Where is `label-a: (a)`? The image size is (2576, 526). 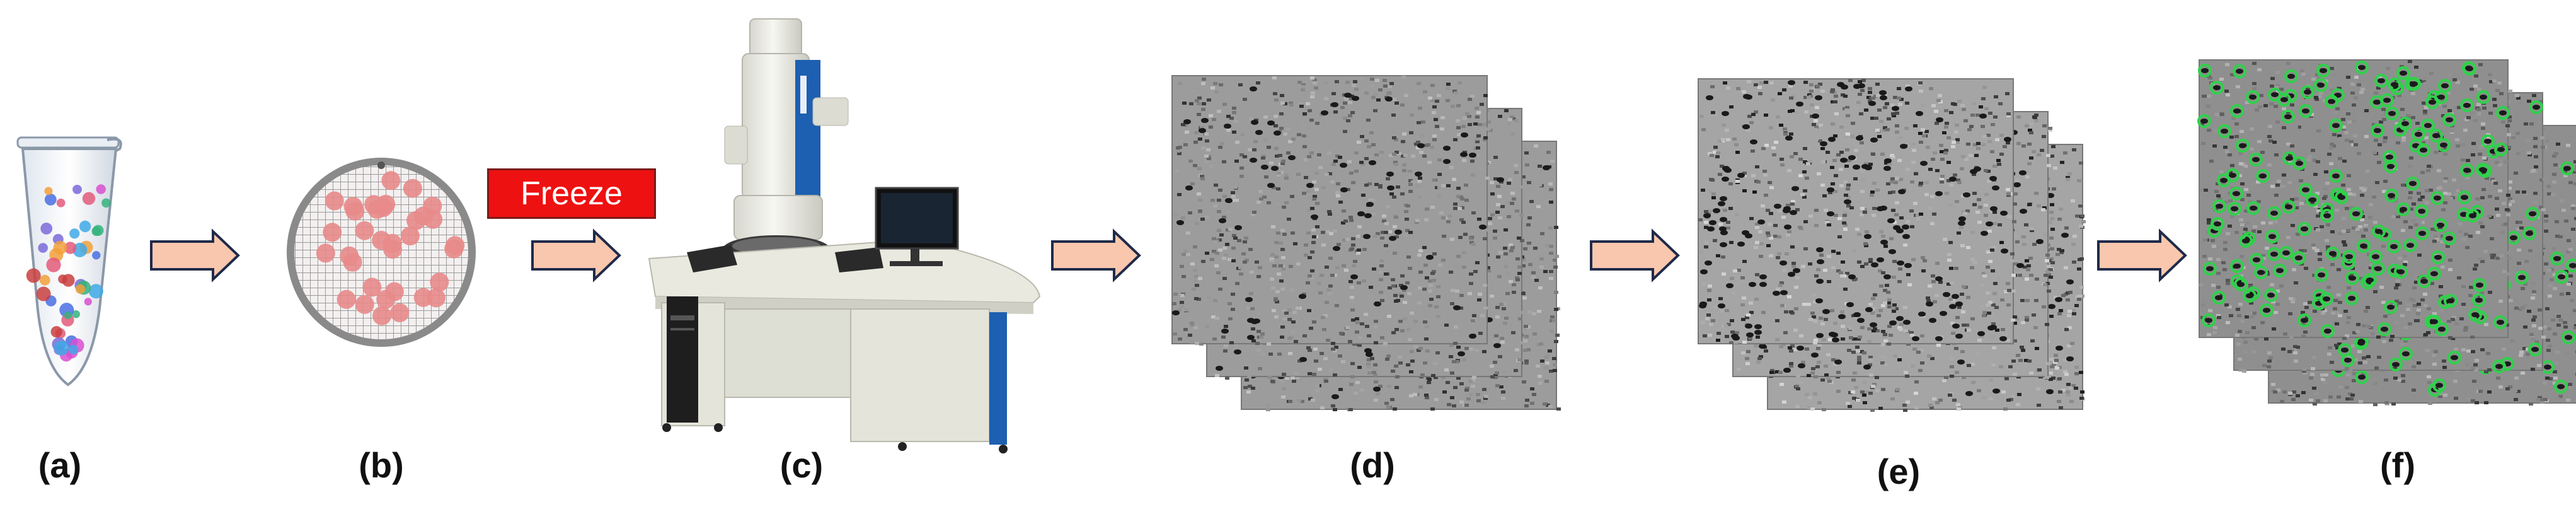 label-a: (a) is located at coordinates (61, 465).